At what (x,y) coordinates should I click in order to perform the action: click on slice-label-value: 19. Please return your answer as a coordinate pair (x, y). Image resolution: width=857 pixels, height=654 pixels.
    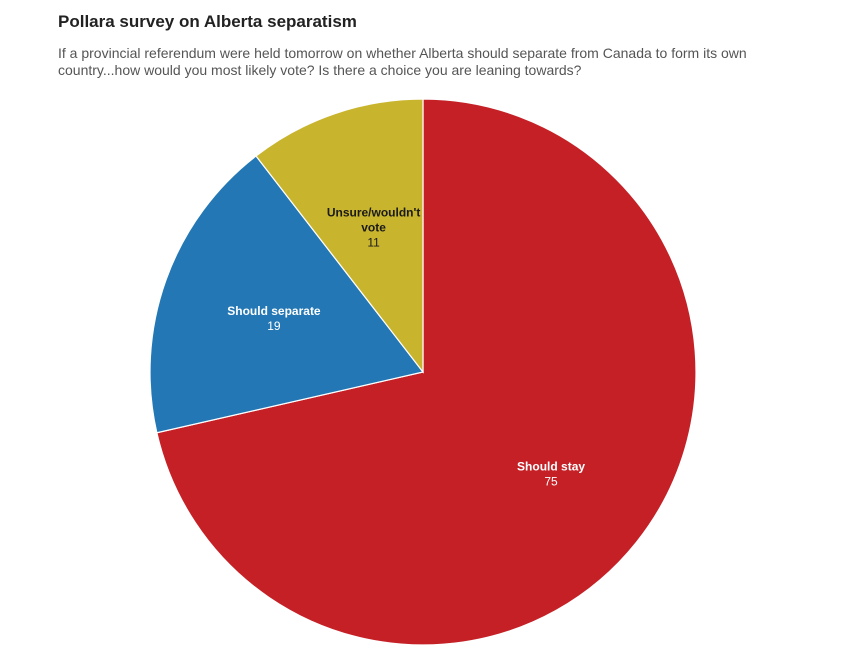
    Looking at the image, I should click on (274, 326).